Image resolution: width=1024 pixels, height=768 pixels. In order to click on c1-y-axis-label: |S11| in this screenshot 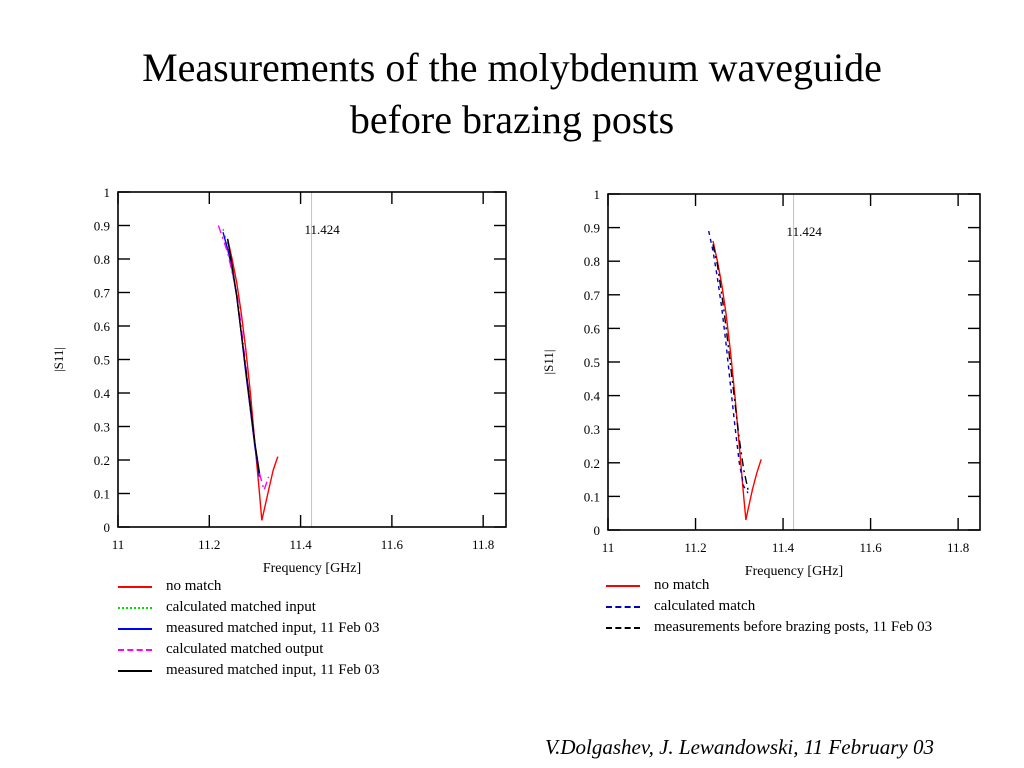, I will do `click(548, 362)`.